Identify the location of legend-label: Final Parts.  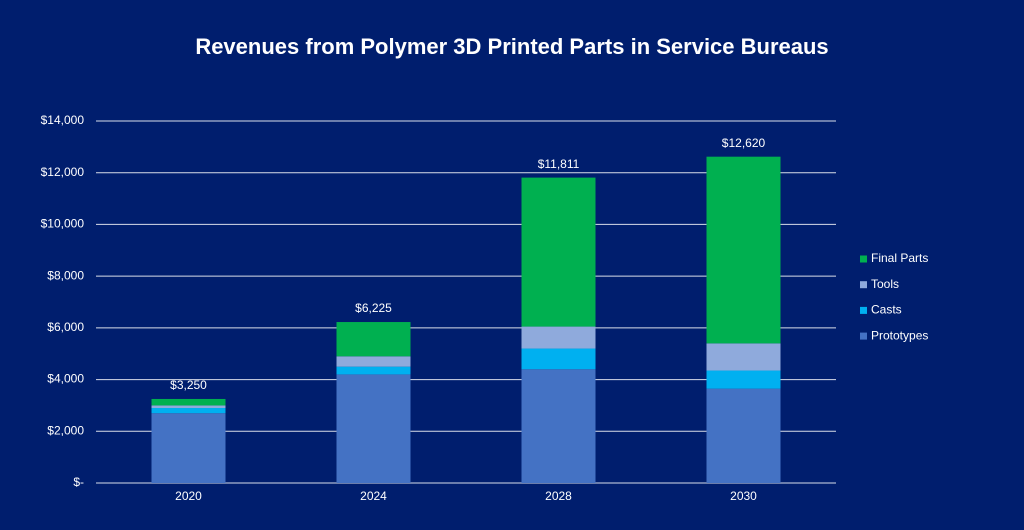
(899, 258).